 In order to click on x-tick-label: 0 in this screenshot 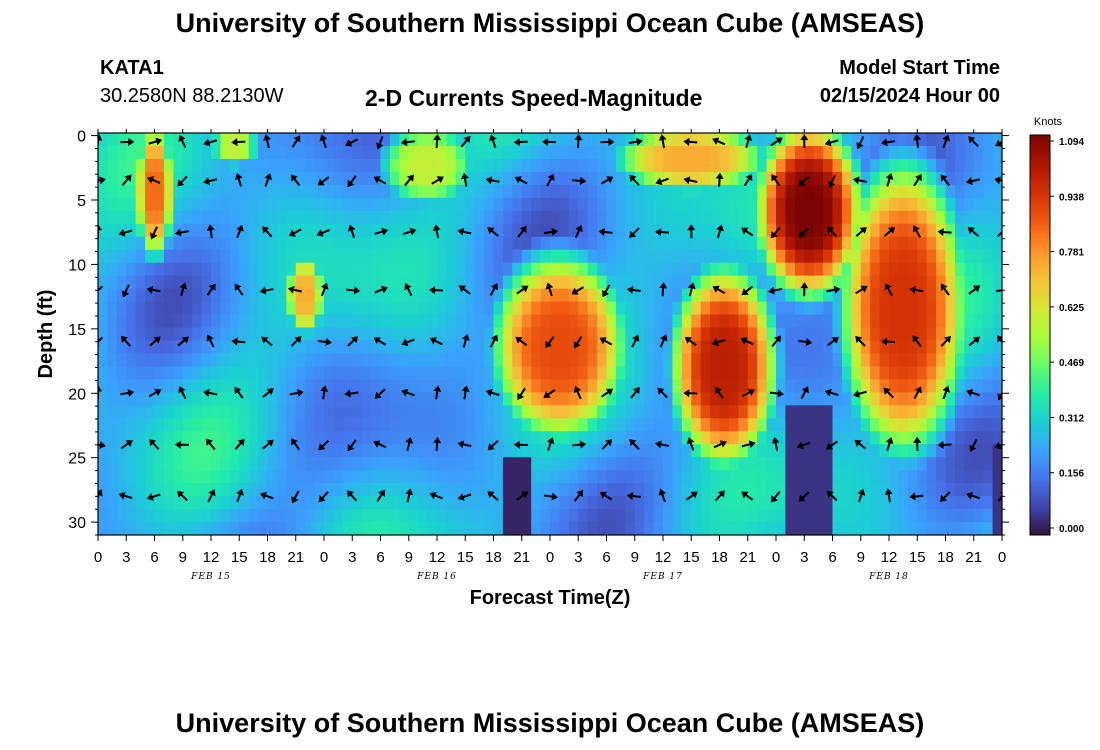, I will do `click(98, 557)`.